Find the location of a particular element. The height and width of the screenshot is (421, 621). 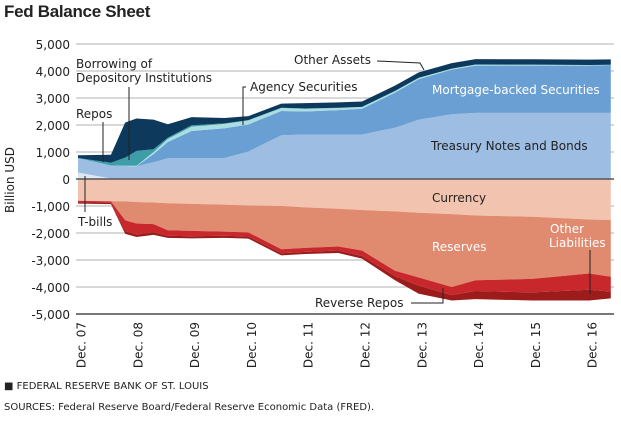

chart-title: Fed Balance Sheet is located at coordinates (77, 11).